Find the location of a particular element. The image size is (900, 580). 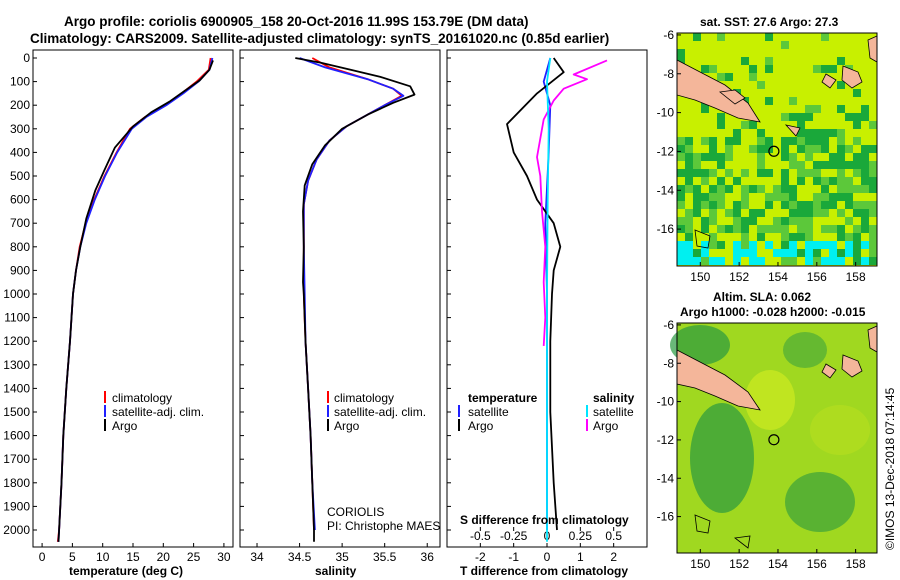

legend-label-argo: Argo is located at coordinates (125, 426).